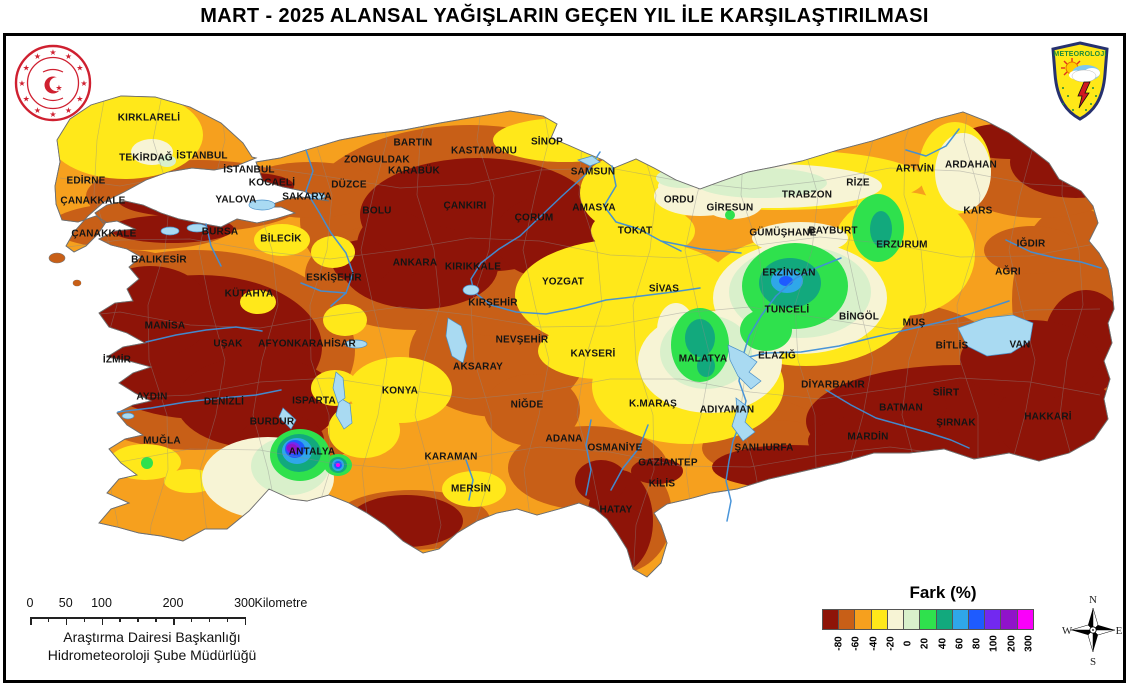 This screenshot has width=1129, height=686. What do you see at coordinates (1093, 661) in the screenshot?
I see `compass-south-label: S` at bounding box center [1093, 661].